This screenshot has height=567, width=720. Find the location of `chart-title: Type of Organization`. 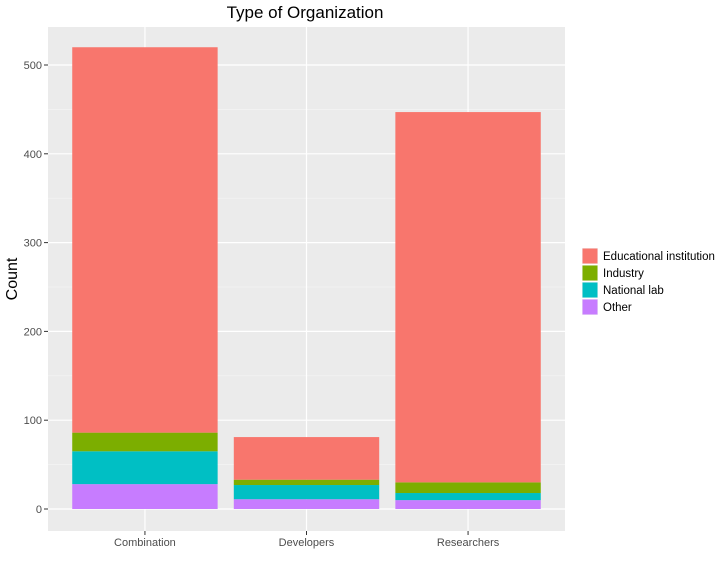

chart-title: Type of Organization is located at coordinates (305, 12).